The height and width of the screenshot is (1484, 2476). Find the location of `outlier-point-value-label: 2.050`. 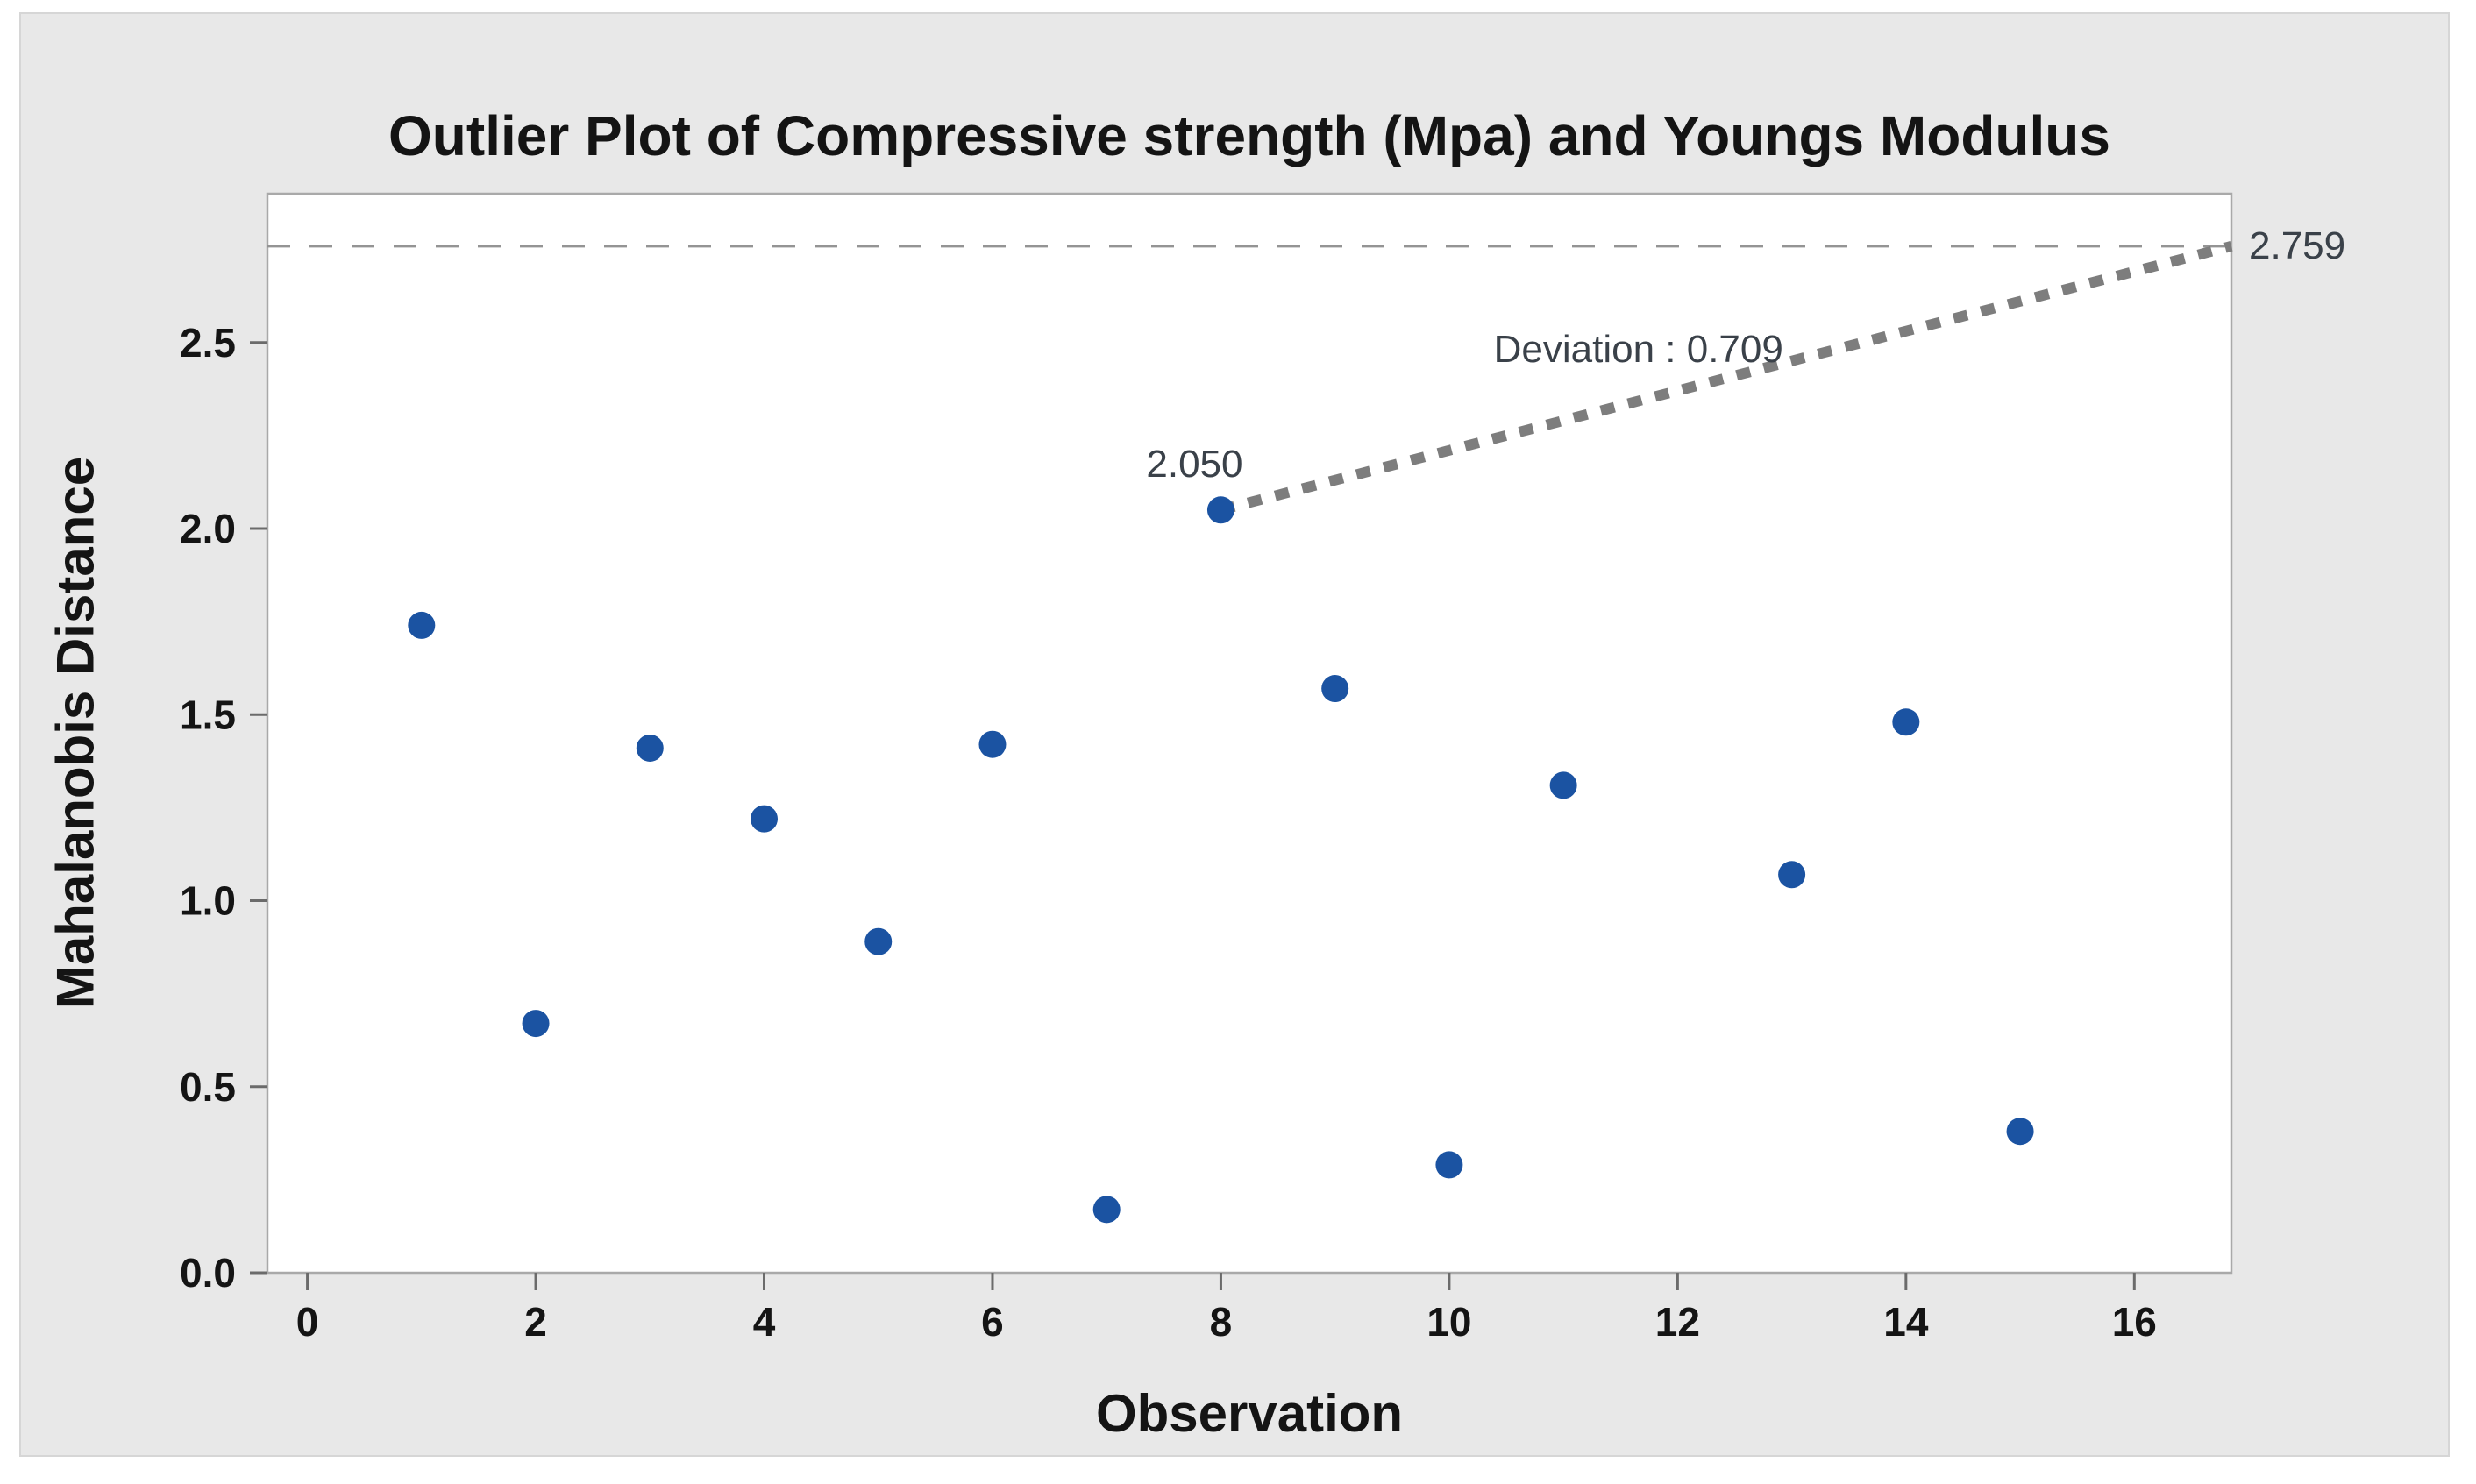

outlier-point-value-label: 2.050 is located at coordinates (1194, 464).